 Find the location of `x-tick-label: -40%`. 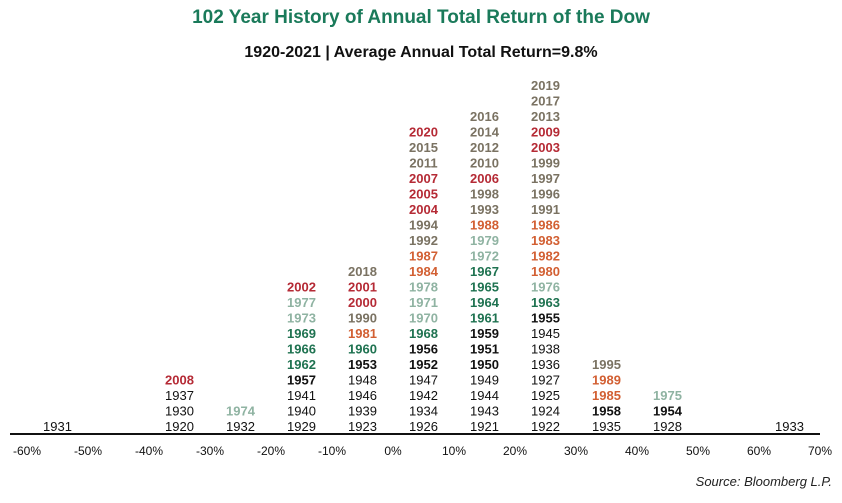

x-tick-label: -40% is located at coordinates (149, 451).